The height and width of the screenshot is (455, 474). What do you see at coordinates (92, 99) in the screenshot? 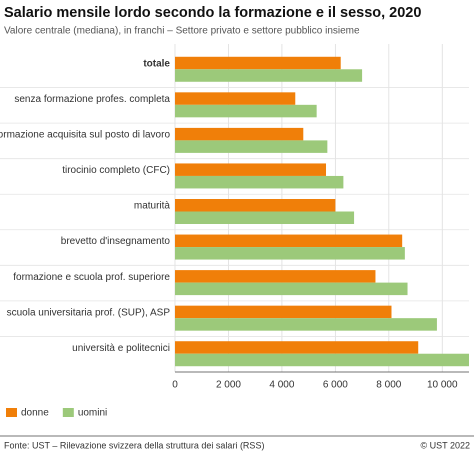
I see `category-label: senza formazione profes. completa` at bounding box center [92, 99].